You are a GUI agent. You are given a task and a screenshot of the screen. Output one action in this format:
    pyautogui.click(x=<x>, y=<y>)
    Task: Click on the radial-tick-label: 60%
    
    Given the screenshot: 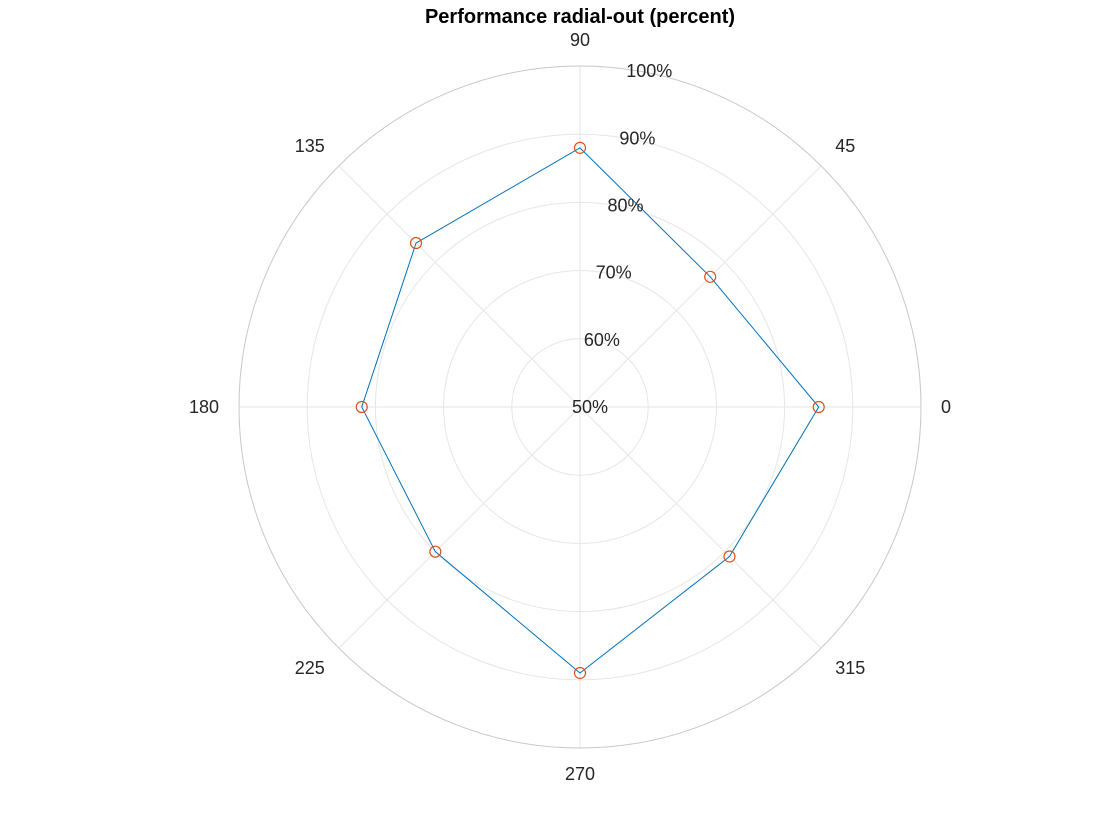 What is the action you would take?
    pyautogui.click(x=602, y=340)
    